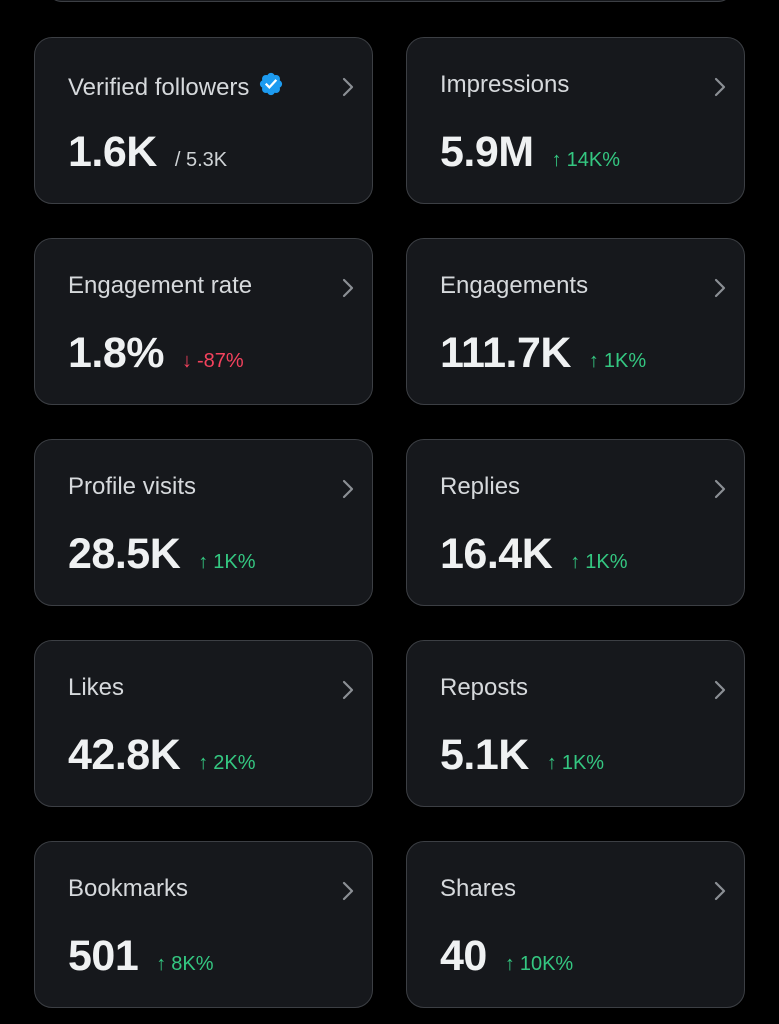  What do you see at coordinates (201, 160) in the screenshot?
I see `metric-total: / 5.3K` at bounding box center [201, 160].